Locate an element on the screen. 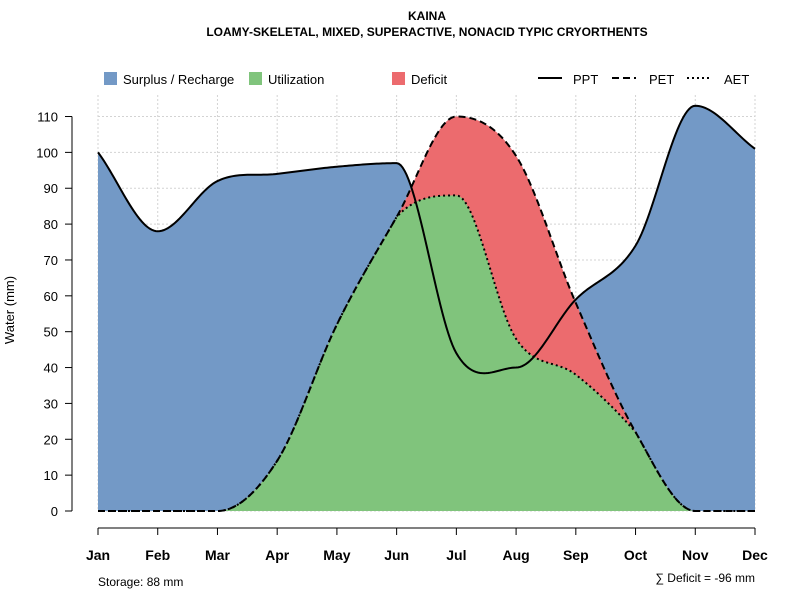  x-tick-label-oct: Oct is located at coordinates (636, 555).